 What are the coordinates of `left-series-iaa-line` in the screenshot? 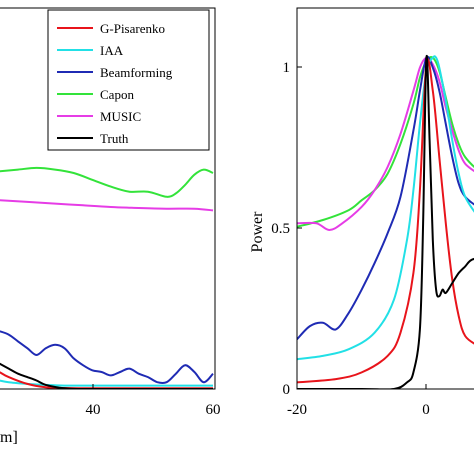 It's located at (106, 383).